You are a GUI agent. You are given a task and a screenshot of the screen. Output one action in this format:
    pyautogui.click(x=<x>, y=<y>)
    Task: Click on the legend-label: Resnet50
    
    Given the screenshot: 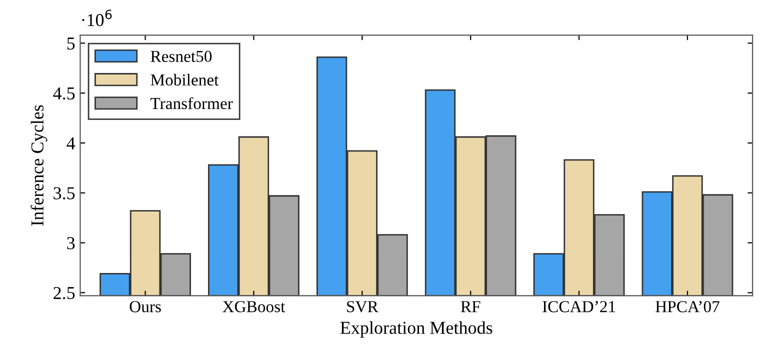 What is the action you would take?
    pyautogui.click(x=181, y=56)
    